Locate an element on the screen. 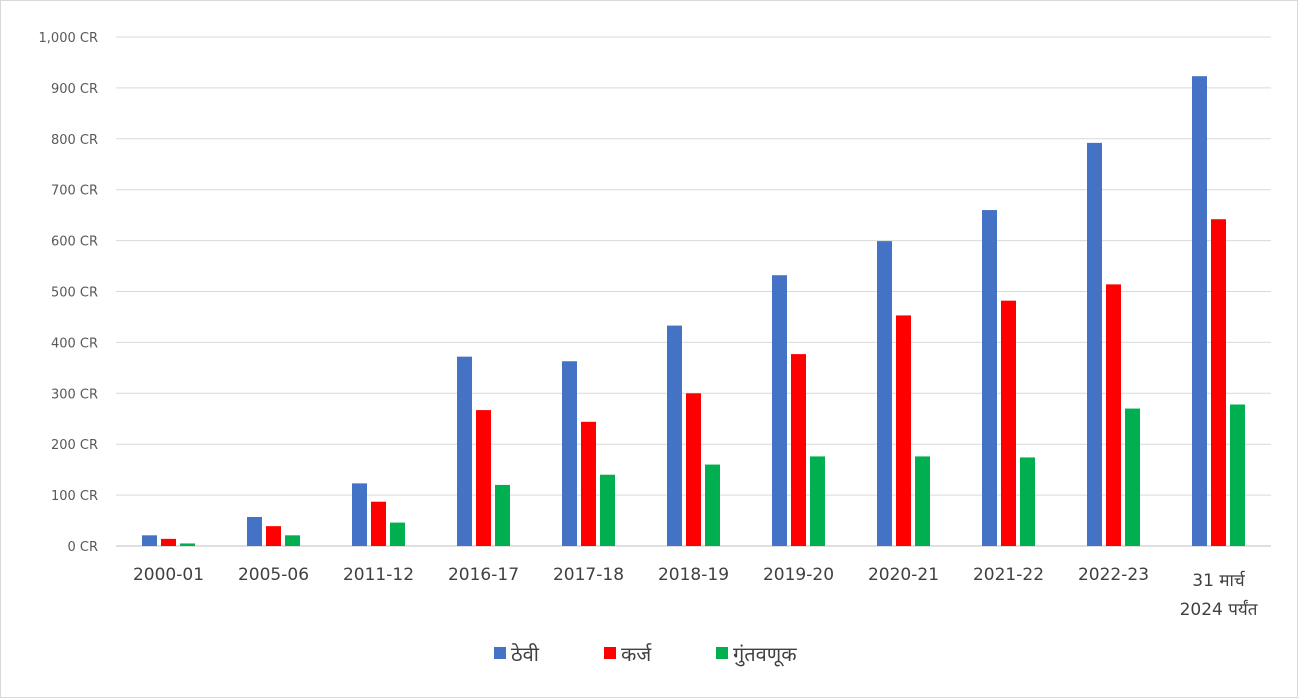  x-tick-label: 31 मार्च 2024 पर्यंत is located at coordinates (1219, 595).